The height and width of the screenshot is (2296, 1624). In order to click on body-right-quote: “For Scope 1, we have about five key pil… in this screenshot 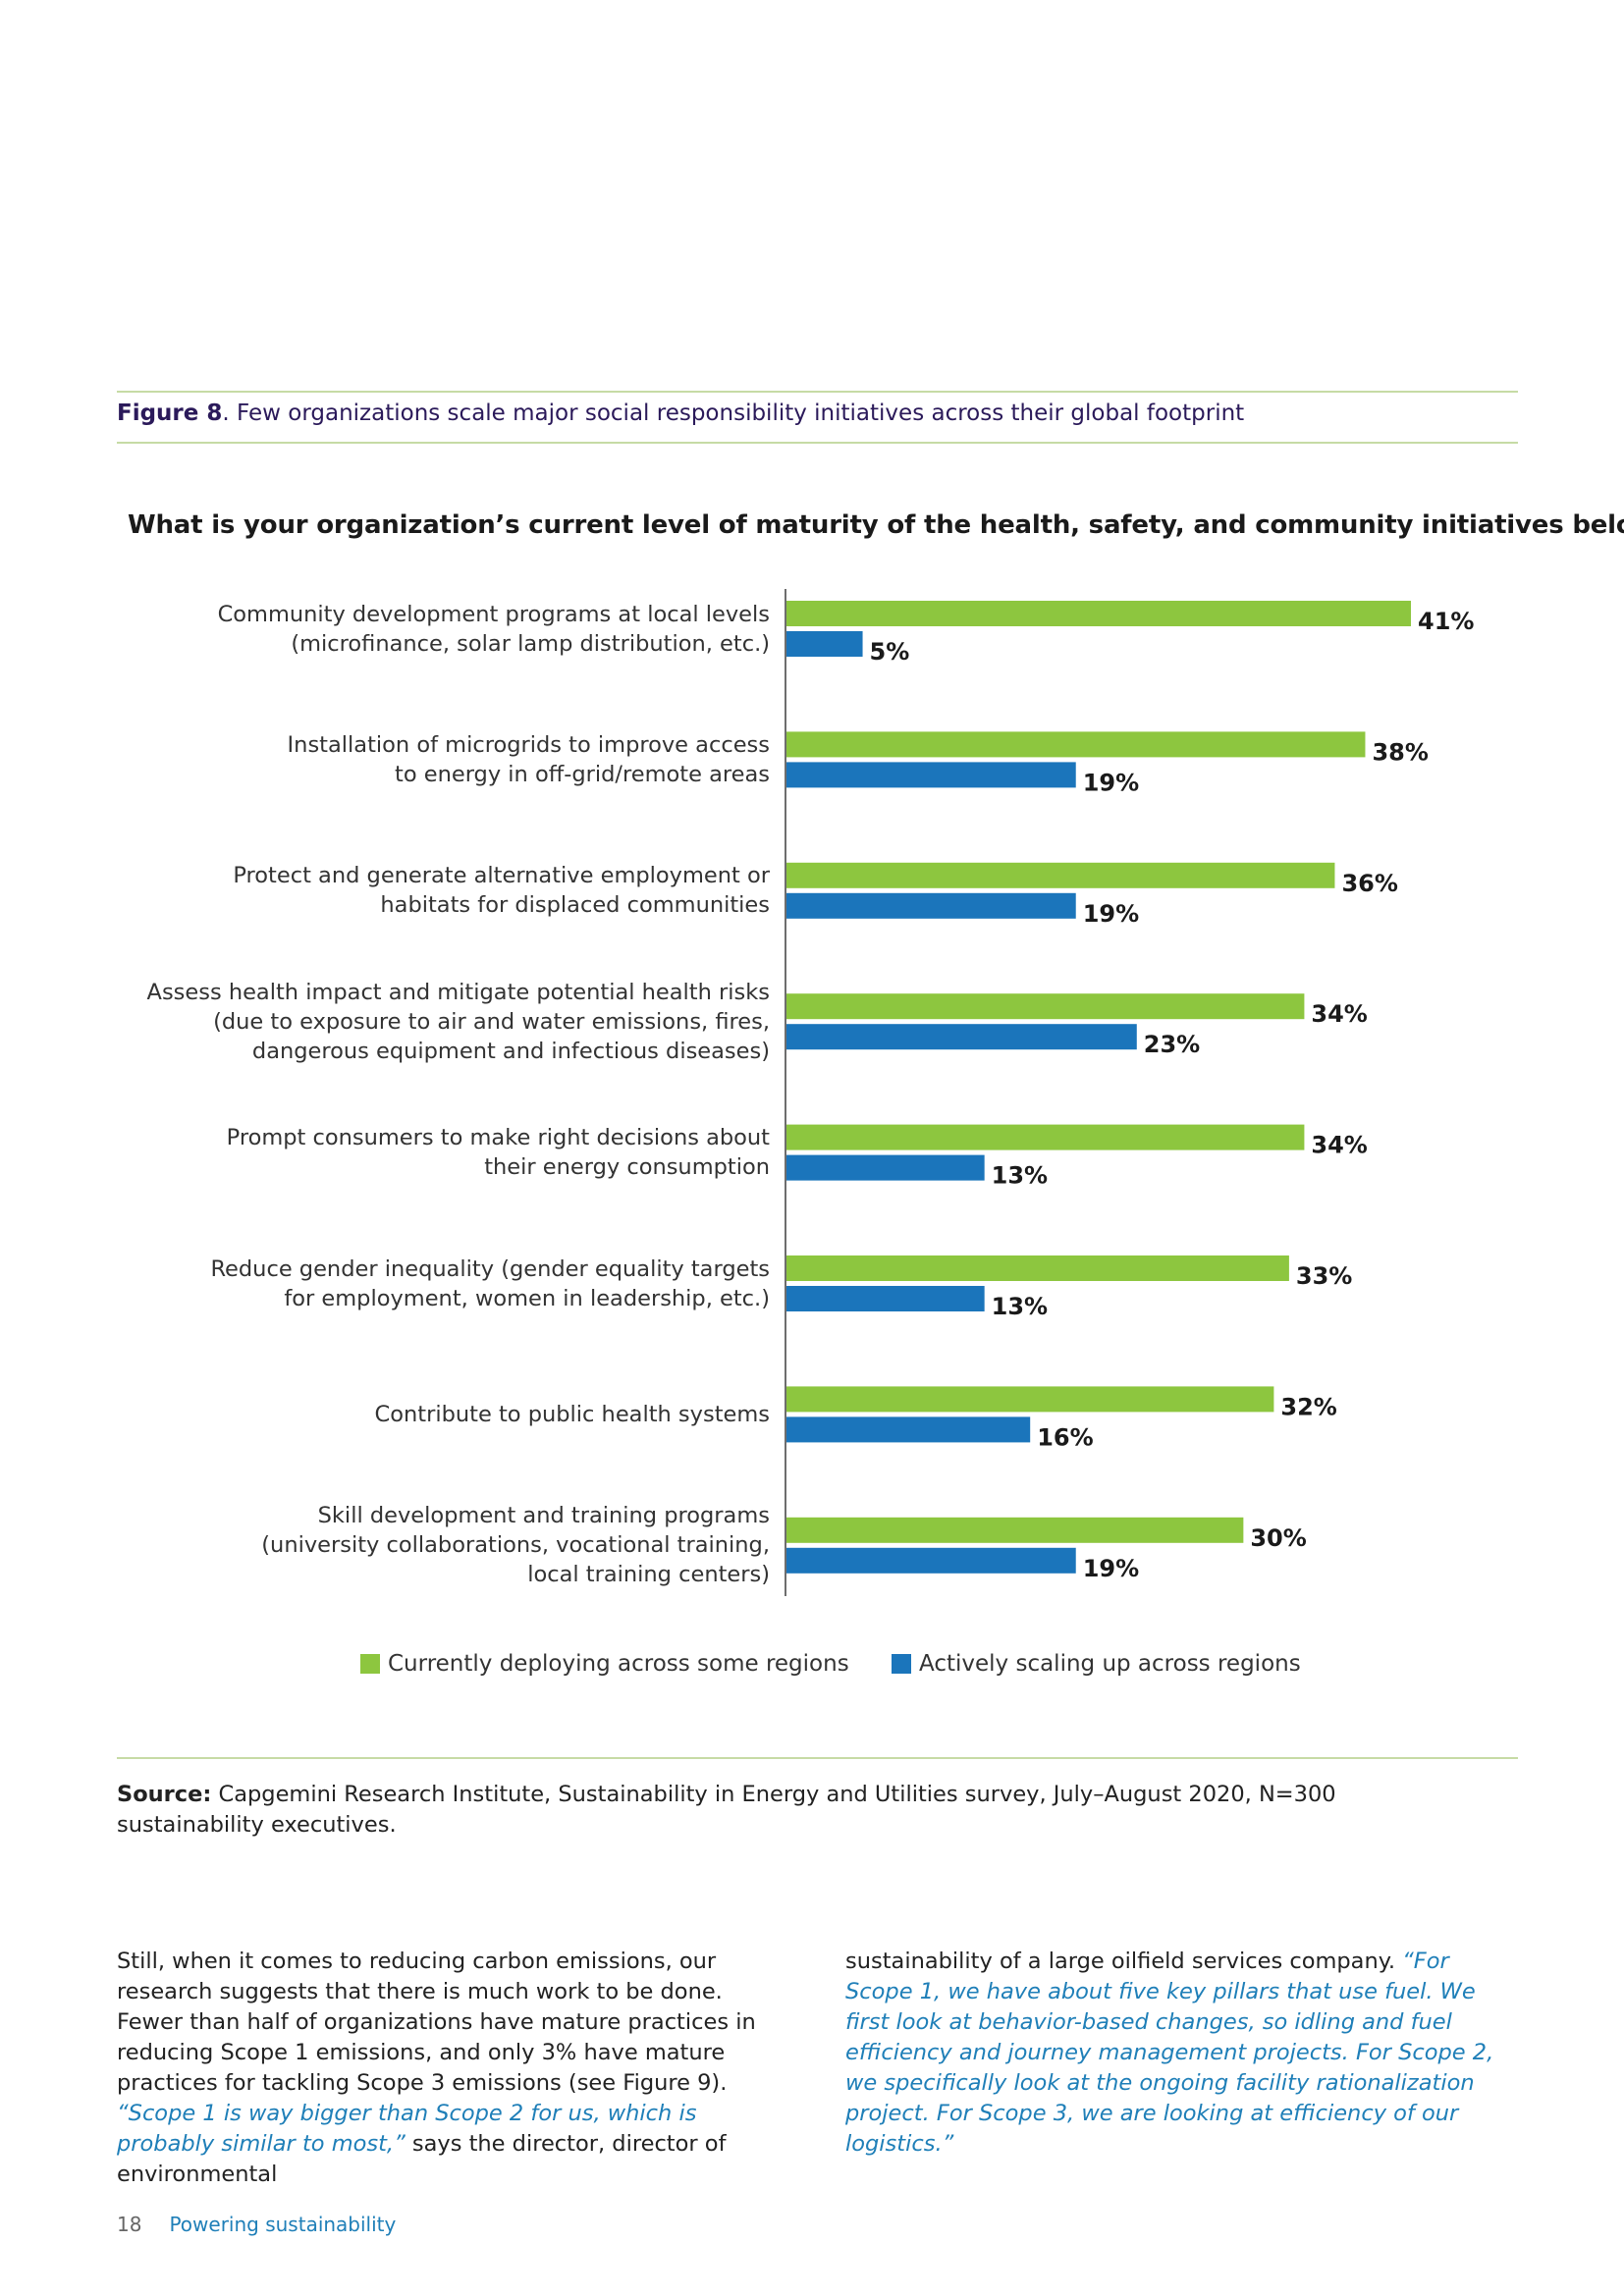, I will do `click(1169, 2053)`.